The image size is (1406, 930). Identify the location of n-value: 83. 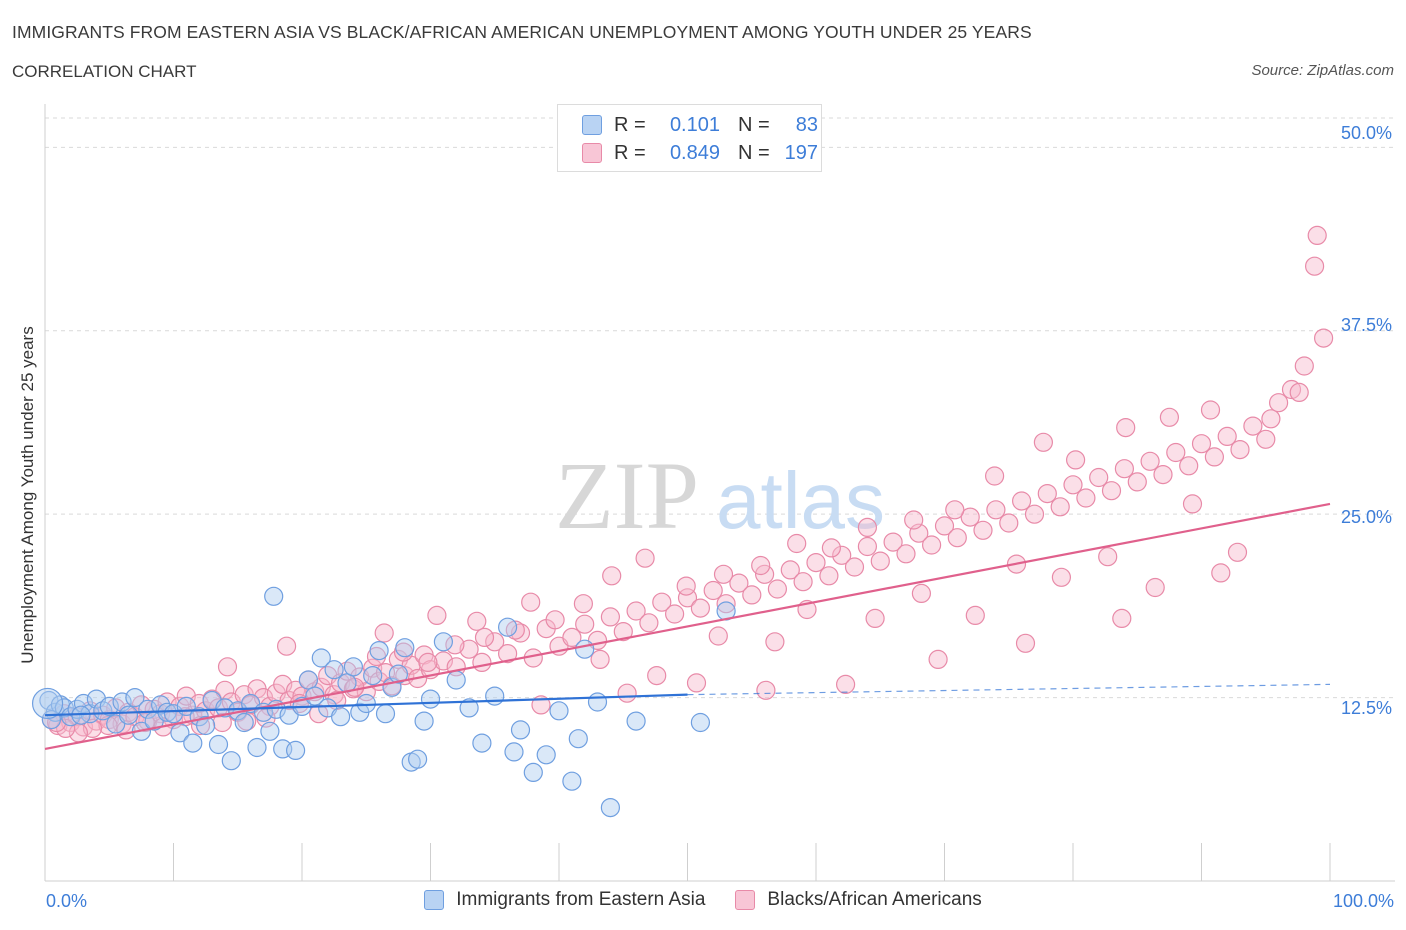
(806, 124).